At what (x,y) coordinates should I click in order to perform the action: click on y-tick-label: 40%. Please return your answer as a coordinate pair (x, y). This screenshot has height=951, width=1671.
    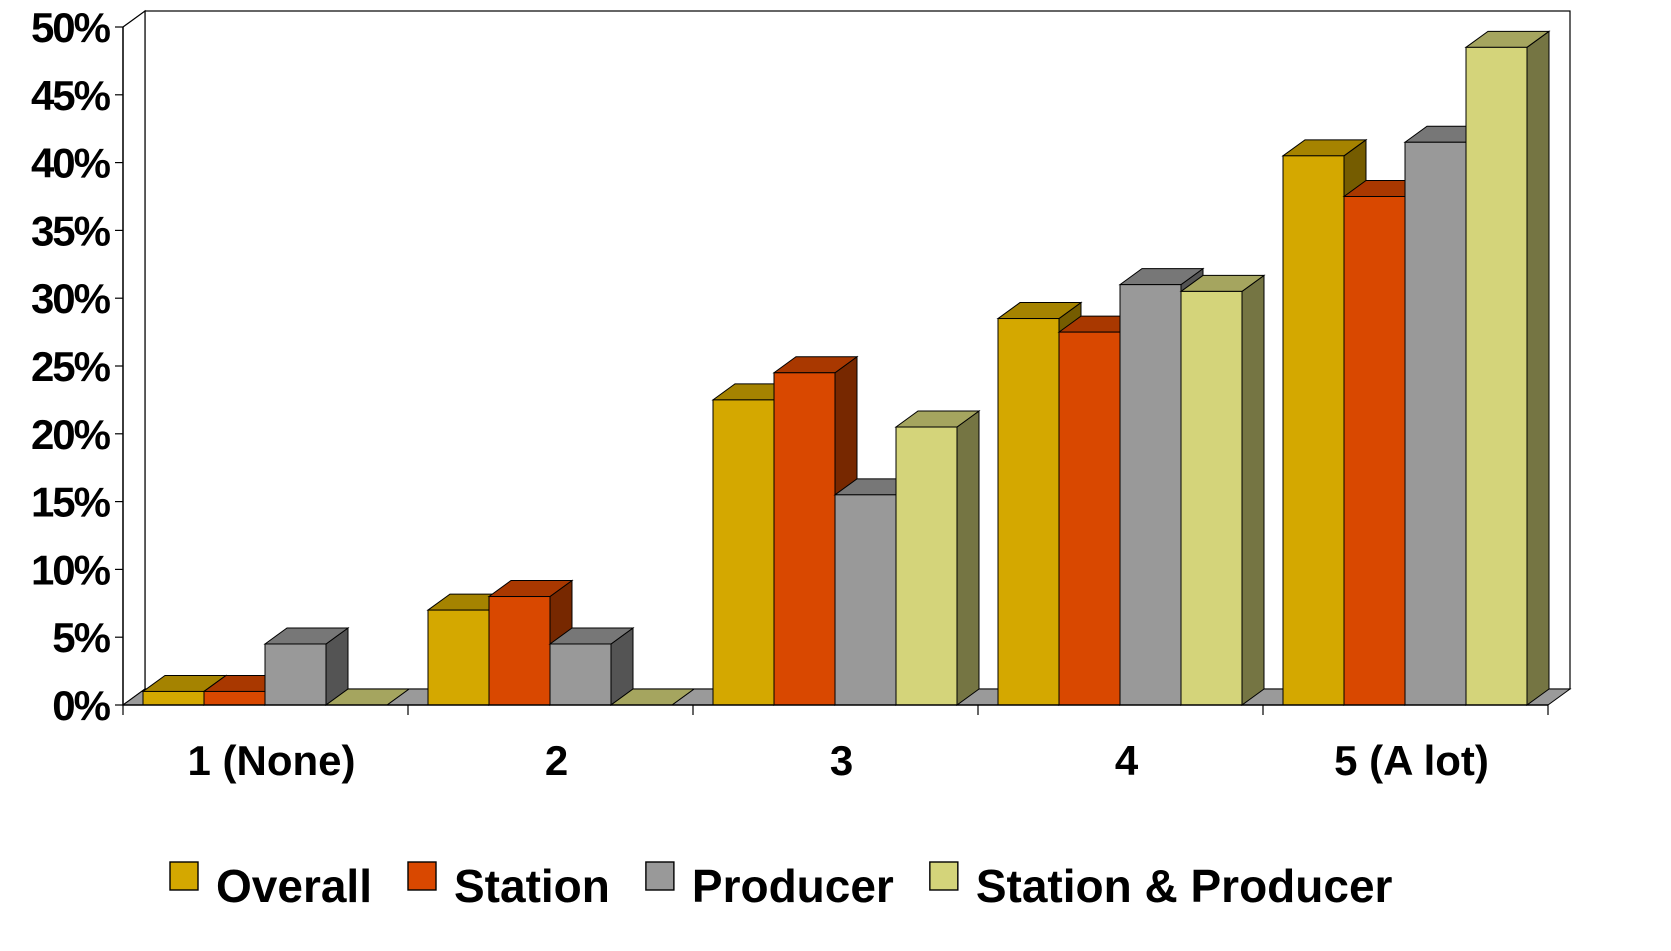
    Looking at the image, I should click on (71, 163).